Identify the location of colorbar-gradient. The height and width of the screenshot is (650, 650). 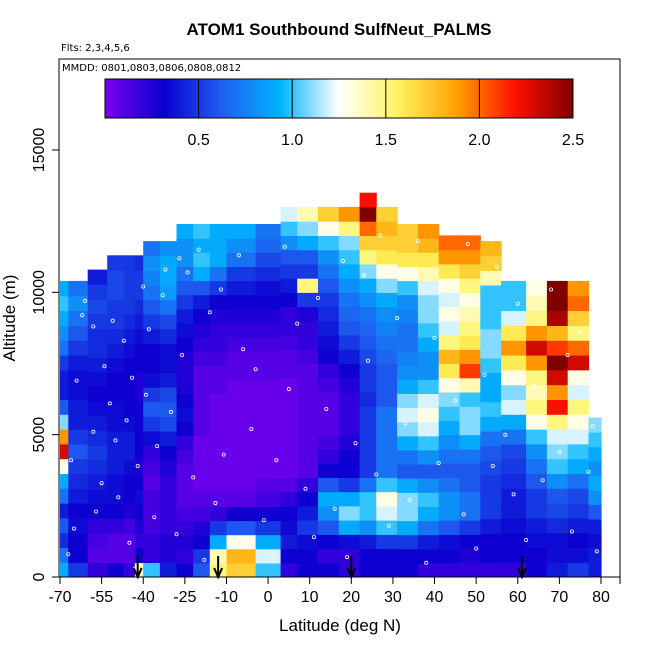
(339, 98).